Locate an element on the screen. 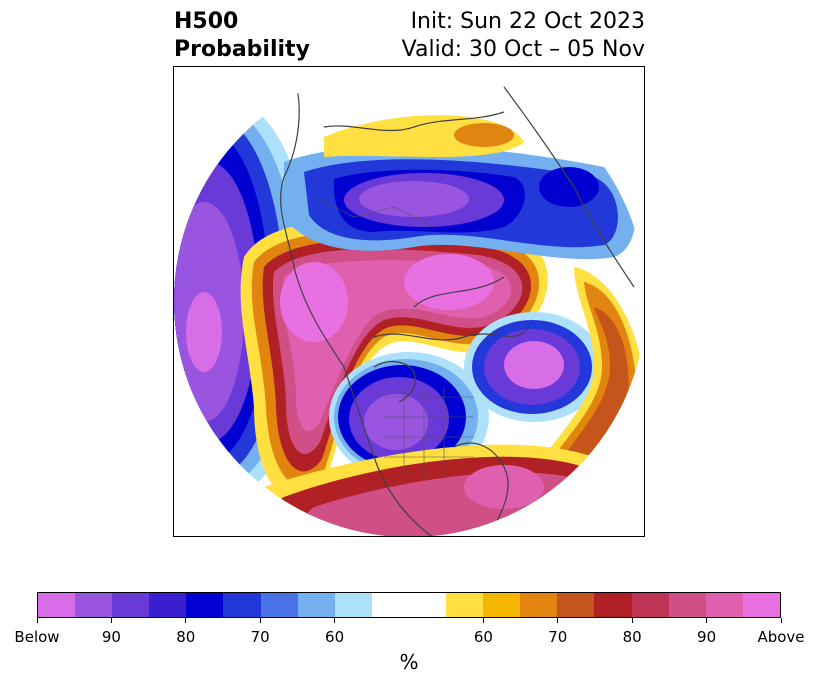 The height and width of the screenshot is (686, 819). colorbar-tick-label: Below is located at coordinates (37, 637).